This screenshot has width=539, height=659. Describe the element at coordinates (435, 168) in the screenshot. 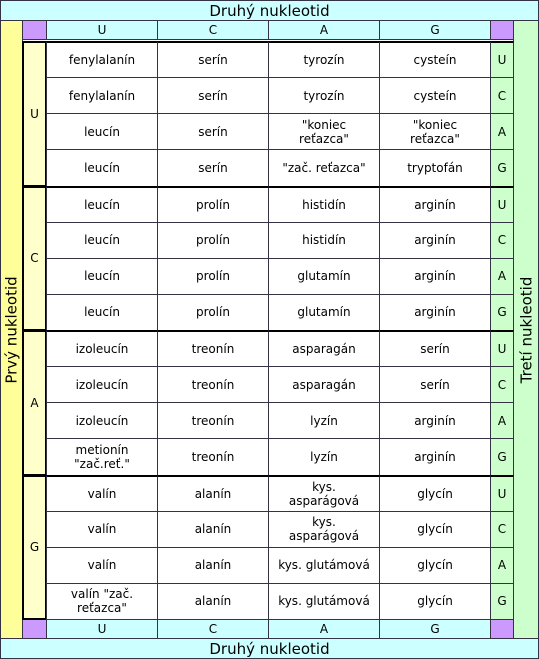

I see `amino-acid: tryptofán` at that location.